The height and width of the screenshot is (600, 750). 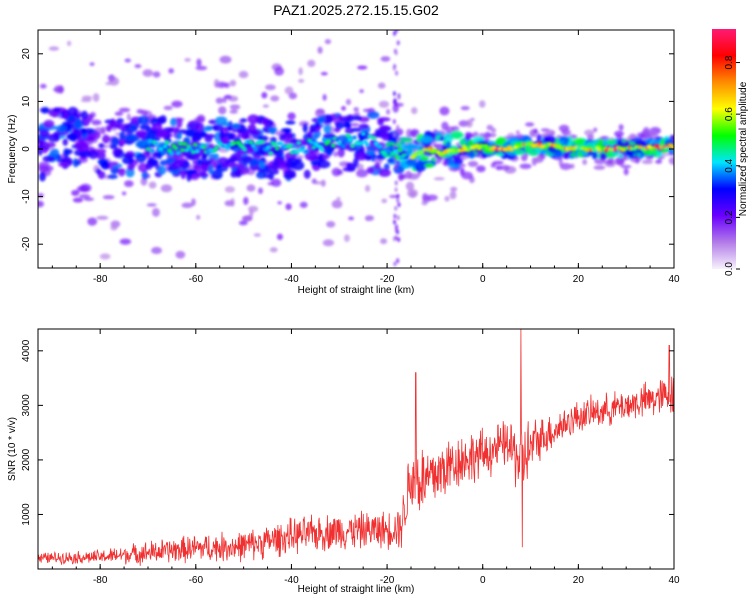 What do you see at coordinates (674, 279) in the screenshot?
I see `x-tick-label: 40` at bounding box center [674, 279].